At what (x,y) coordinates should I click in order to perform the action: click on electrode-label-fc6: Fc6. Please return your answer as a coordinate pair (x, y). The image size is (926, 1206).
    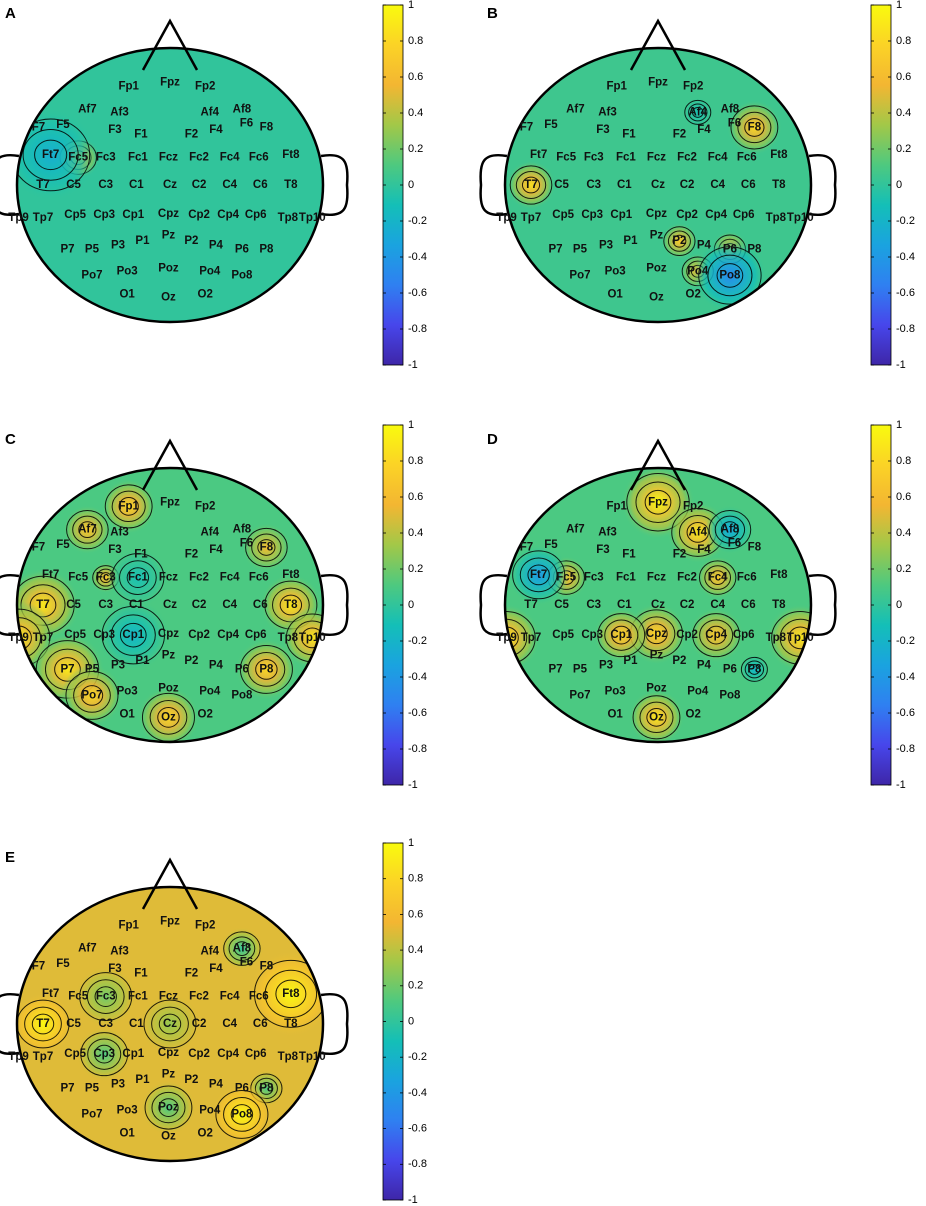
    Looking at the image, I should click on (259, 997).